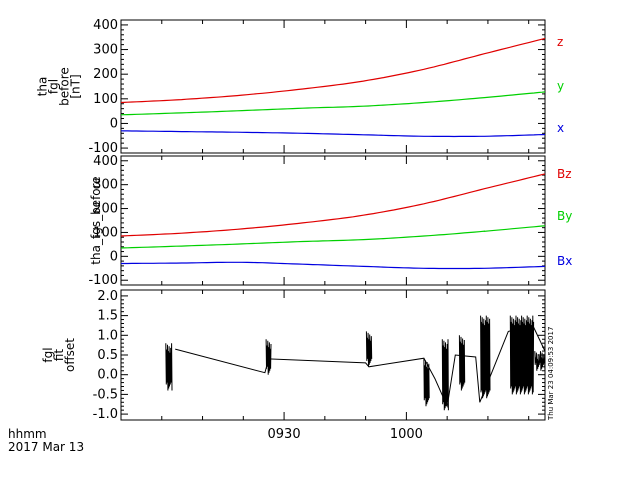  I want to click on series-label-z: z, so click(560, 42).